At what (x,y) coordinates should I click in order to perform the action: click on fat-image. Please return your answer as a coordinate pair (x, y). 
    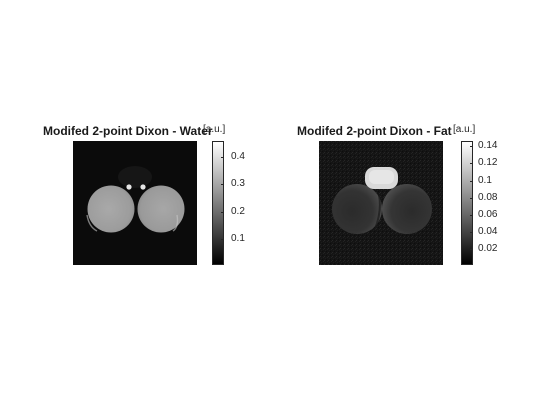
    Looking at the image, I should click on (381, 203).